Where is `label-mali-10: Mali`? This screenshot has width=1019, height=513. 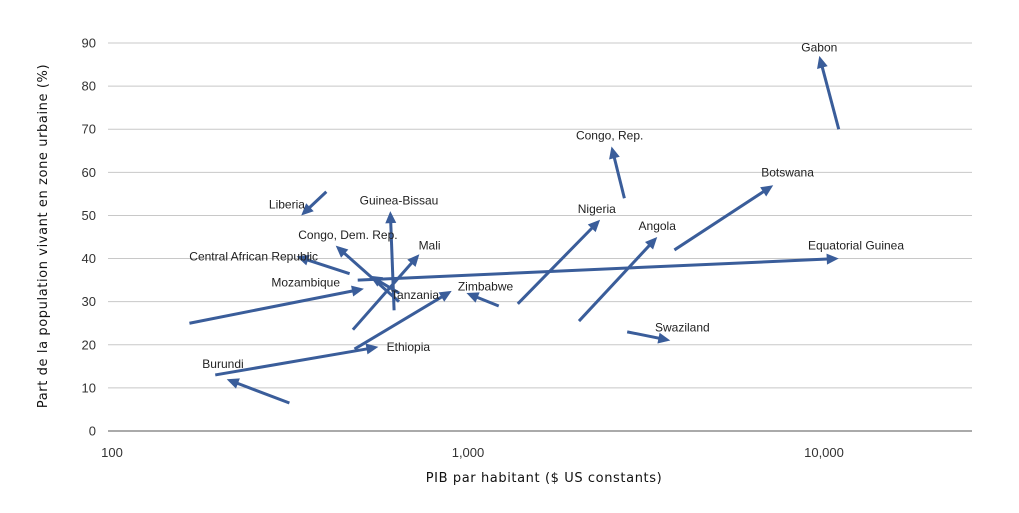
label-mali-10: Mali is located at coordinates (430, 246).